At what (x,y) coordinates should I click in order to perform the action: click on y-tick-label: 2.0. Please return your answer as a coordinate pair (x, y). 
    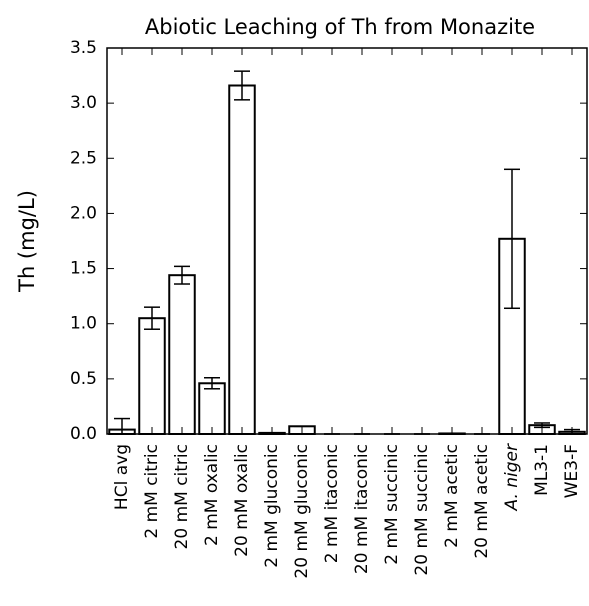
    Looking at the image, I should click on (83, 213).